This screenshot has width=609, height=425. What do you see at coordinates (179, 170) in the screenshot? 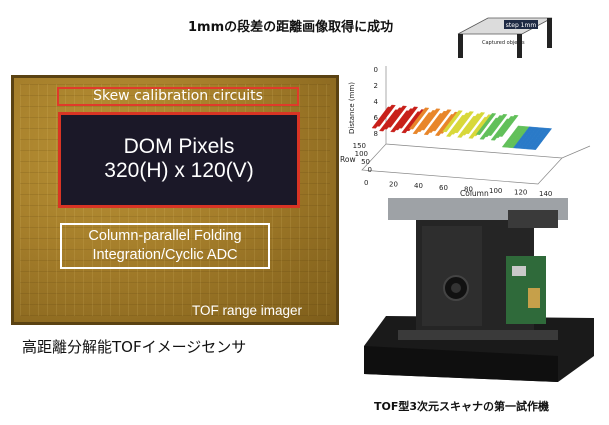
I see `pixel-array-size: 320(H) x 120(V)` at bounding box center [179, 170].